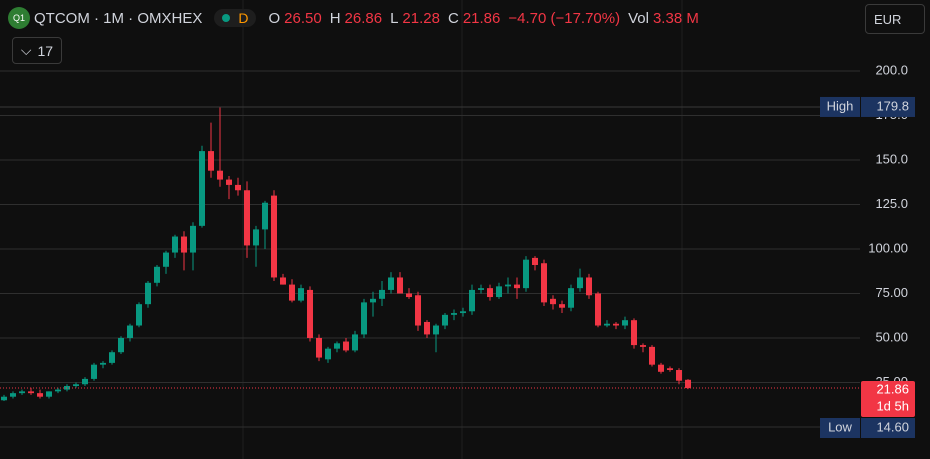 This screenshot has width=930, height=459. What do you see at coordinates (19, 18) in the screenshot?
I see `symbol-icon: Q1` at bounding box center [19, 18].